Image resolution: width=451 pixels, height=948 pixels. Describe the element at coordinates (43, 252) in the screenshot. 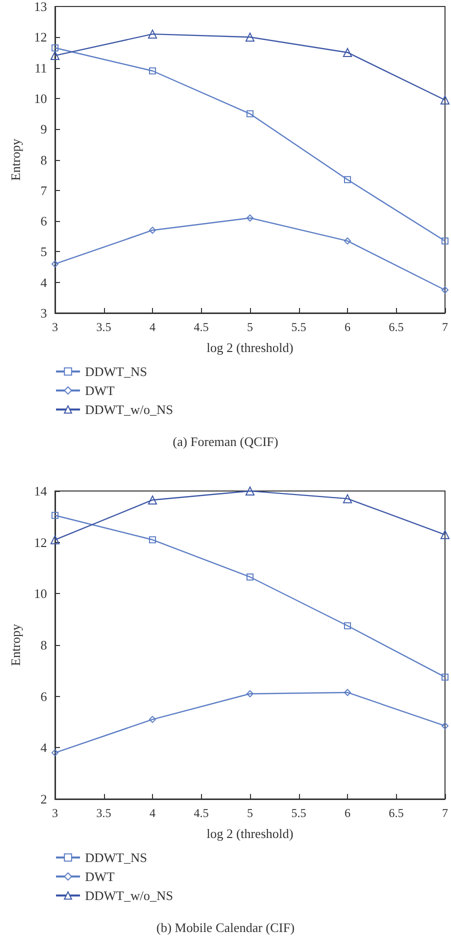

I see `y-tick-label: 5` at that location.